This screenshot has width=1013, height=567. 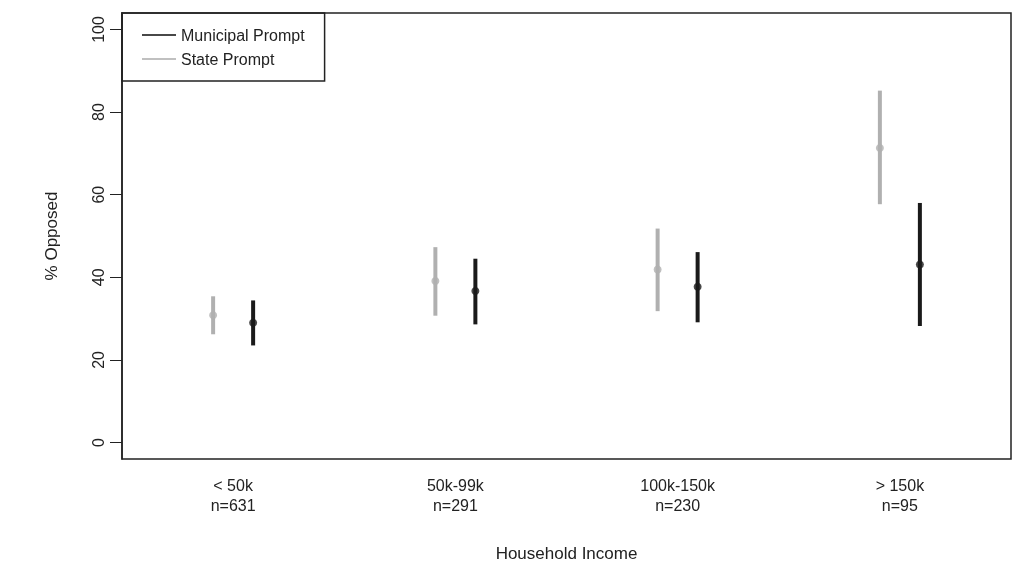 What do you see at coordinates (98, 194) in the screenshot?
I see `y-tick-label: 60` at bounding box center [98, 194].